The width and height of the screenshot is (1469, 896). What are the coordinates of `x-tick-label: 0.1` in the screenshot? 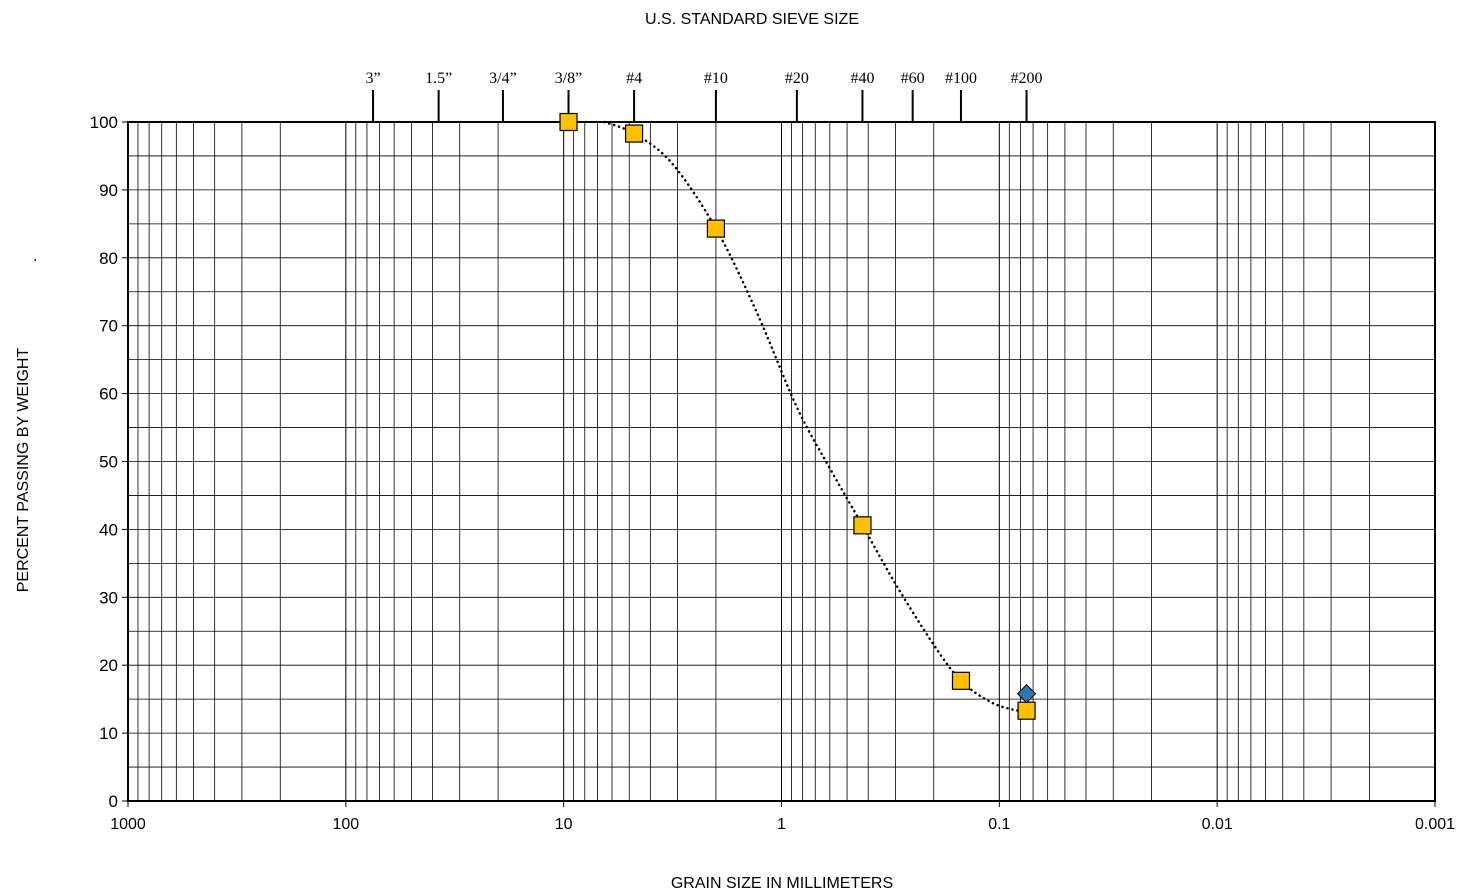 It's located at (999, 824).